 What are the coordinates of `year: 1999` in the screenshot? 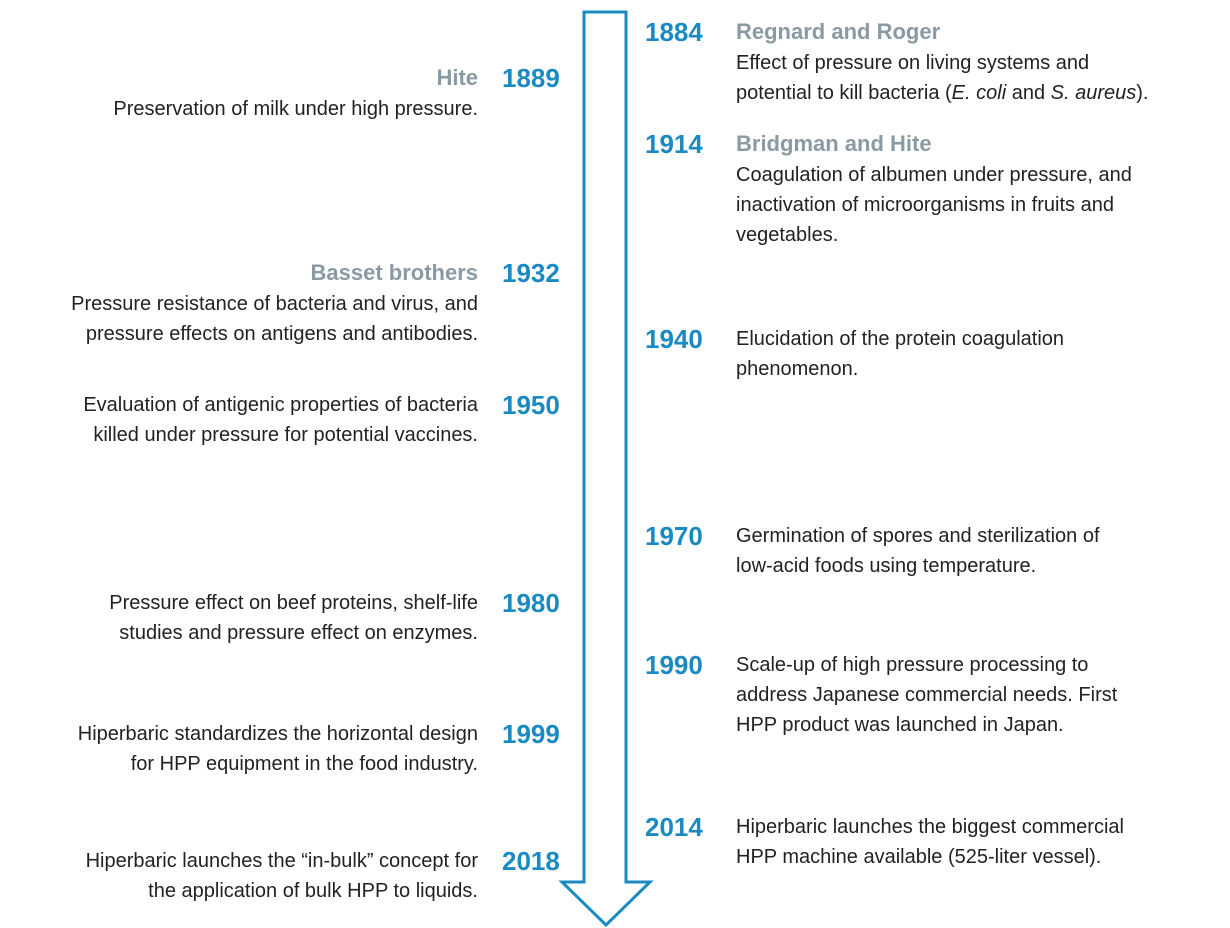 It's located at (531, 734).